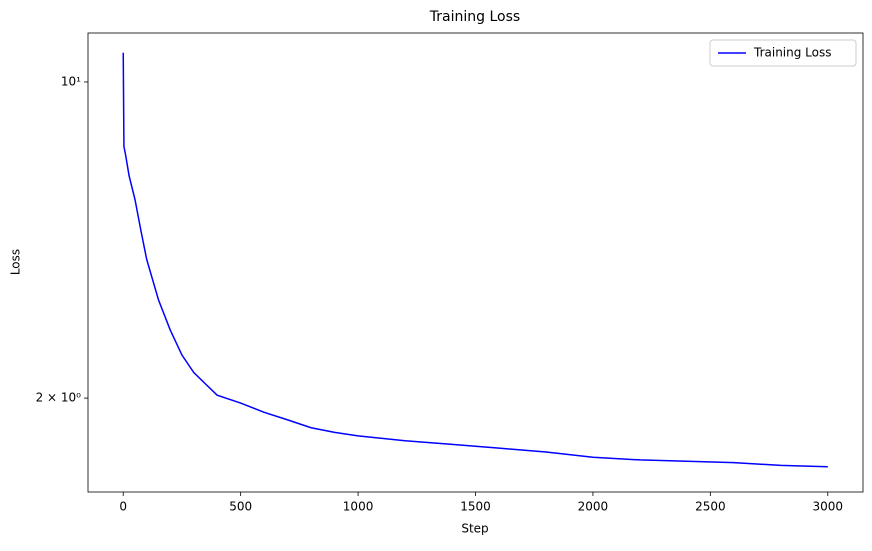  Describe the element at coordinates (474, 529) in the screenshot. I see `x-axis-label: Step` at that location.